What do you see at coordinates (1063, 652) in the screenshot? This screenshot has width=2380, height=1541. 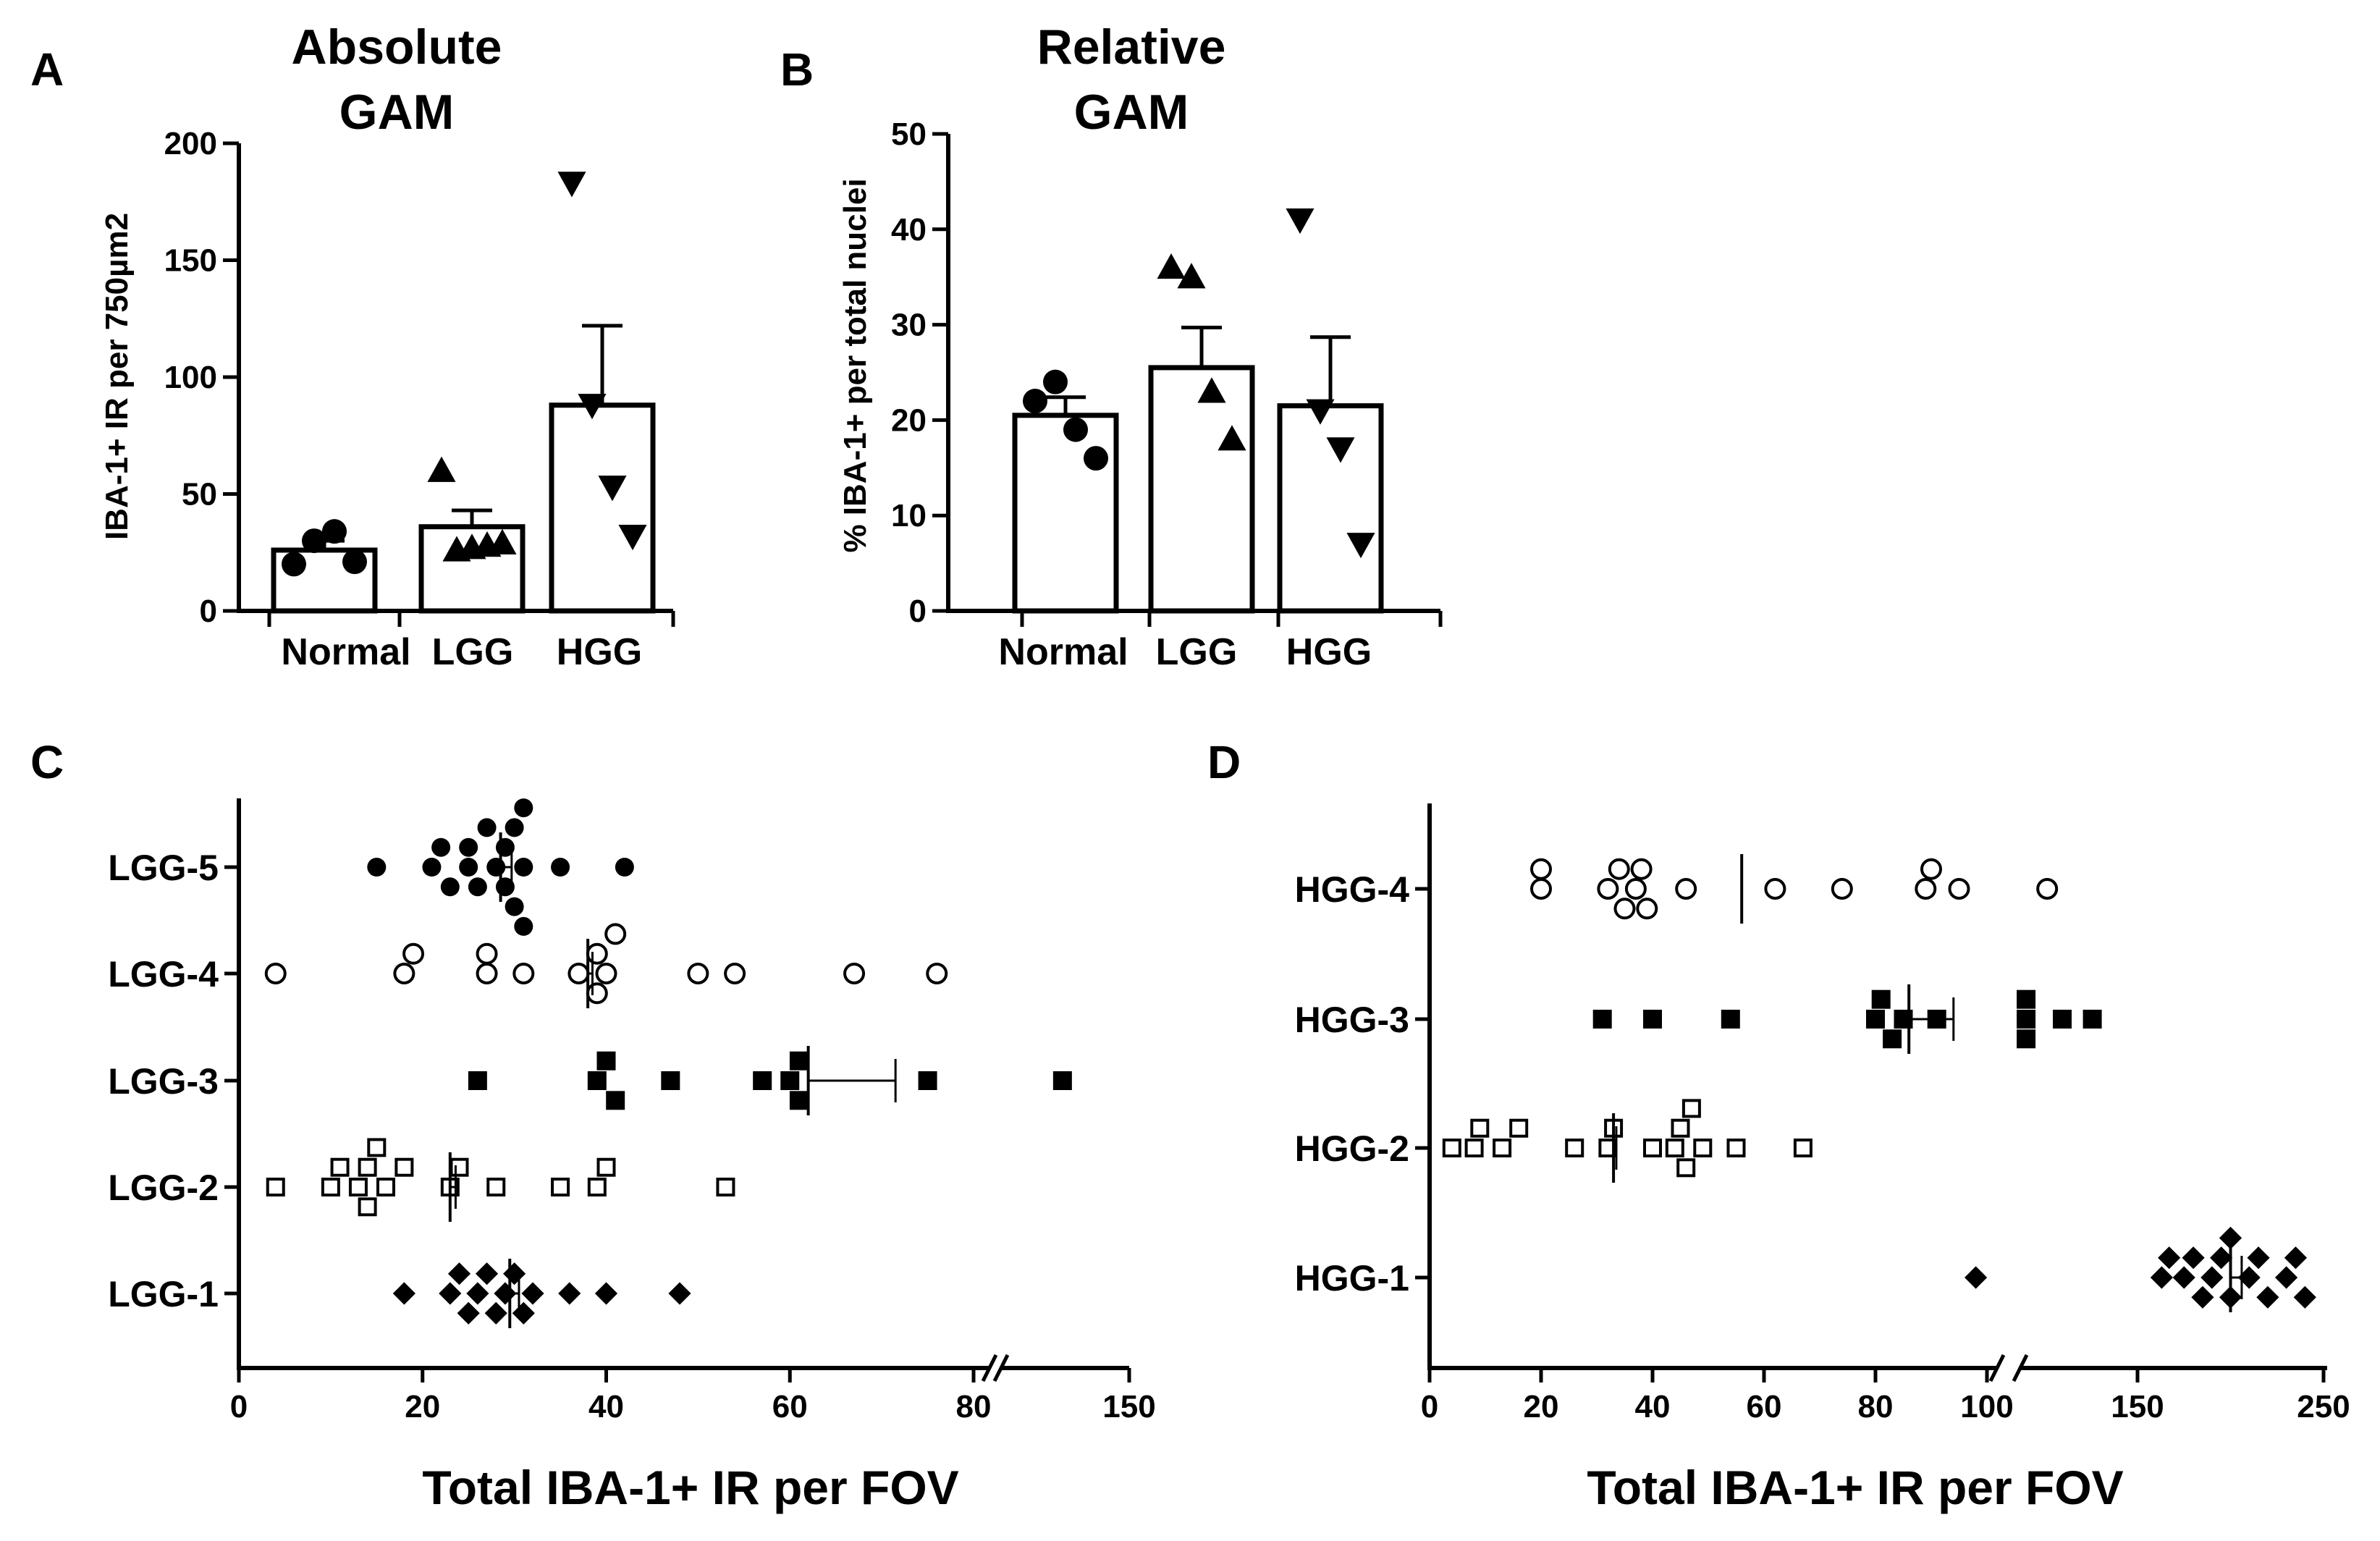 I see `panel-b-cat-label-normal: Normal` at bounding box center [1063, 652].